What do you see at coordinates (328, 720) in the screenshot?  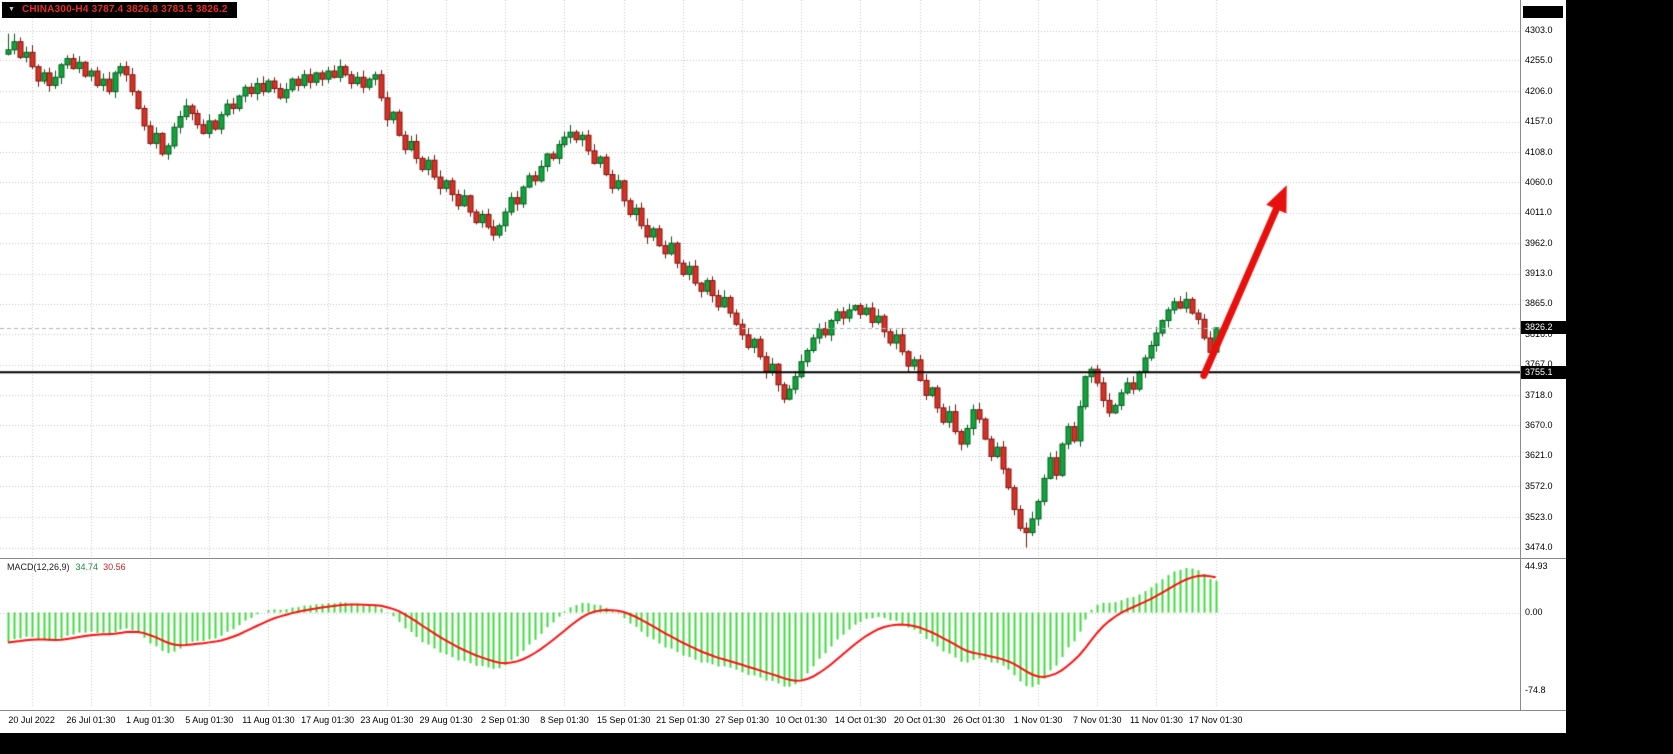 I see `time-axis-label: 17 Aug 01:30` at bounding box center [328, 720].